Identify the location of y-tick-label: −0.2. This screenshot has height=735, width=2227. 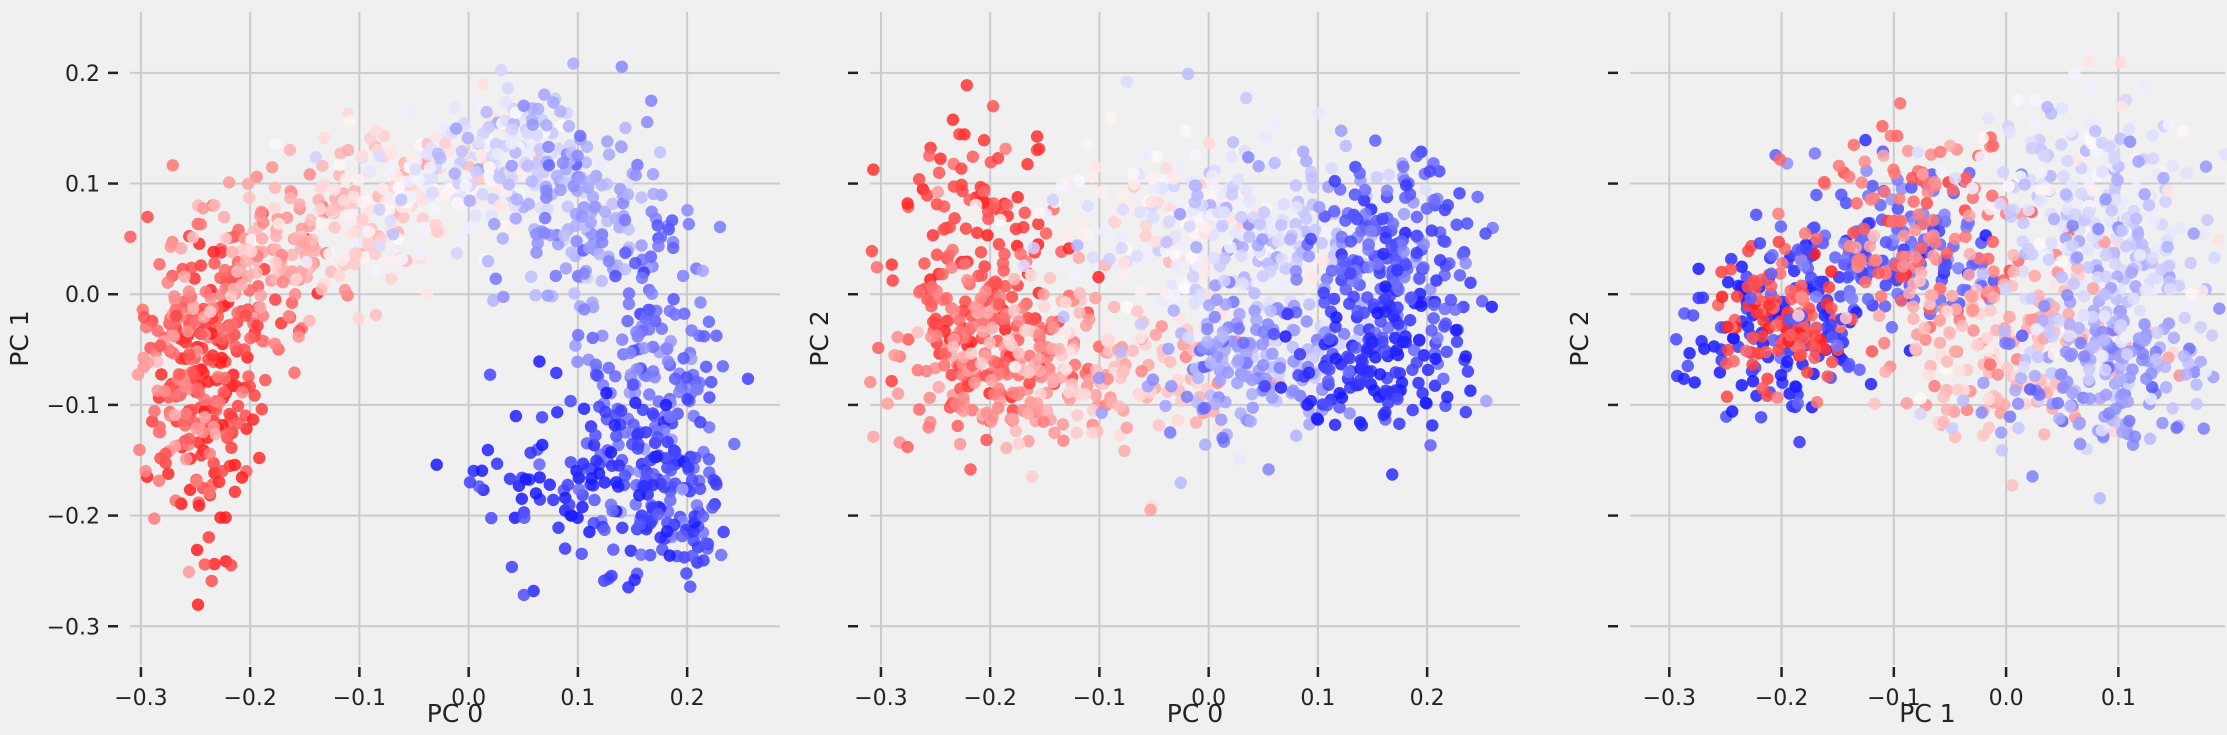
(73, 517).